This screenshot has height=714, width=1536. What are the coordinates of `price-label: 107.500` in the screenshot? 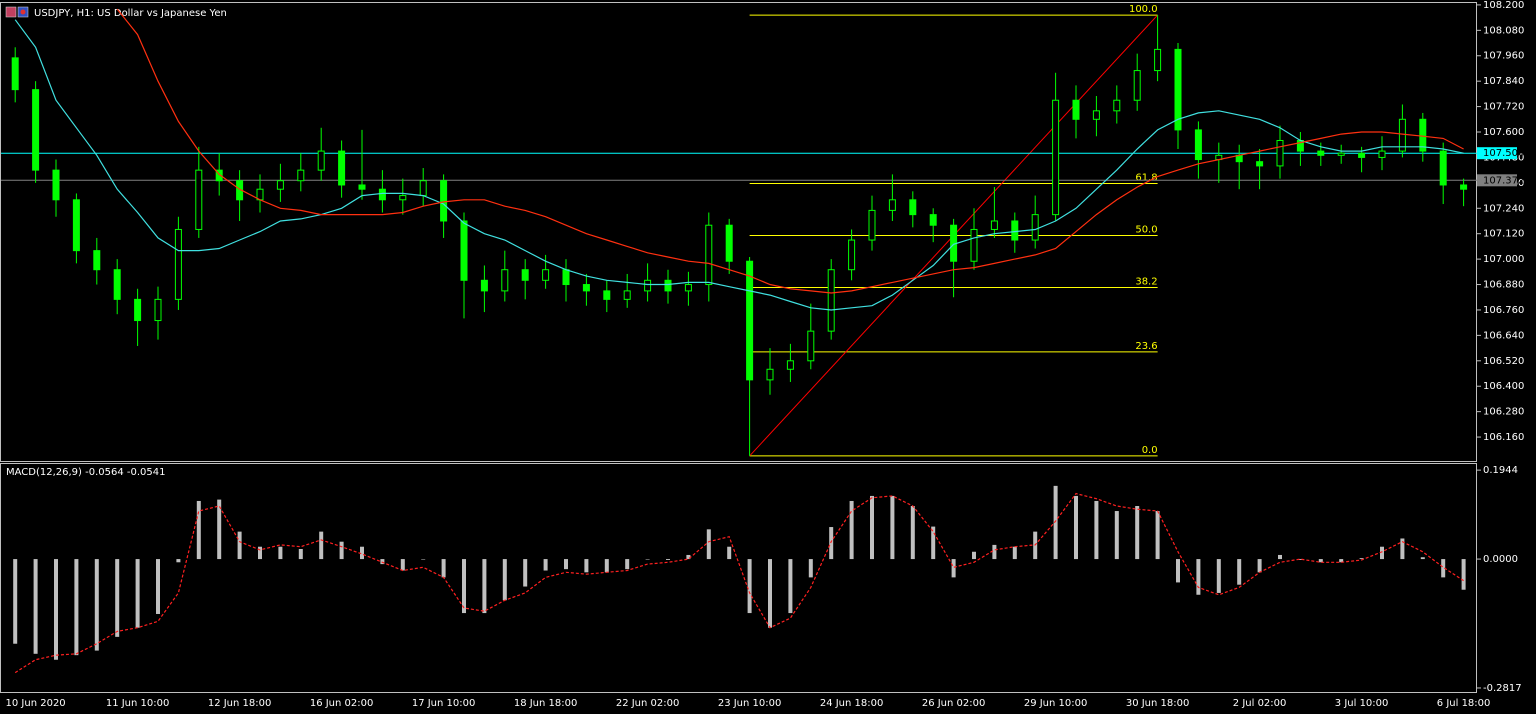 It's located at (1503, 153).